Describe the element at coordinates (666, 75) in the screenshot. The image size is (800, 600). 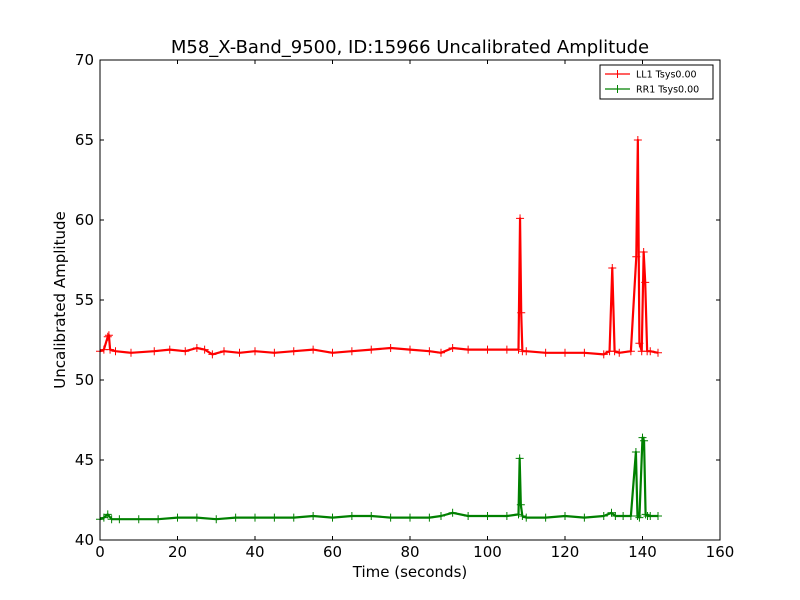
I see `legend-label: LL1 Tsys0.00` at that location.